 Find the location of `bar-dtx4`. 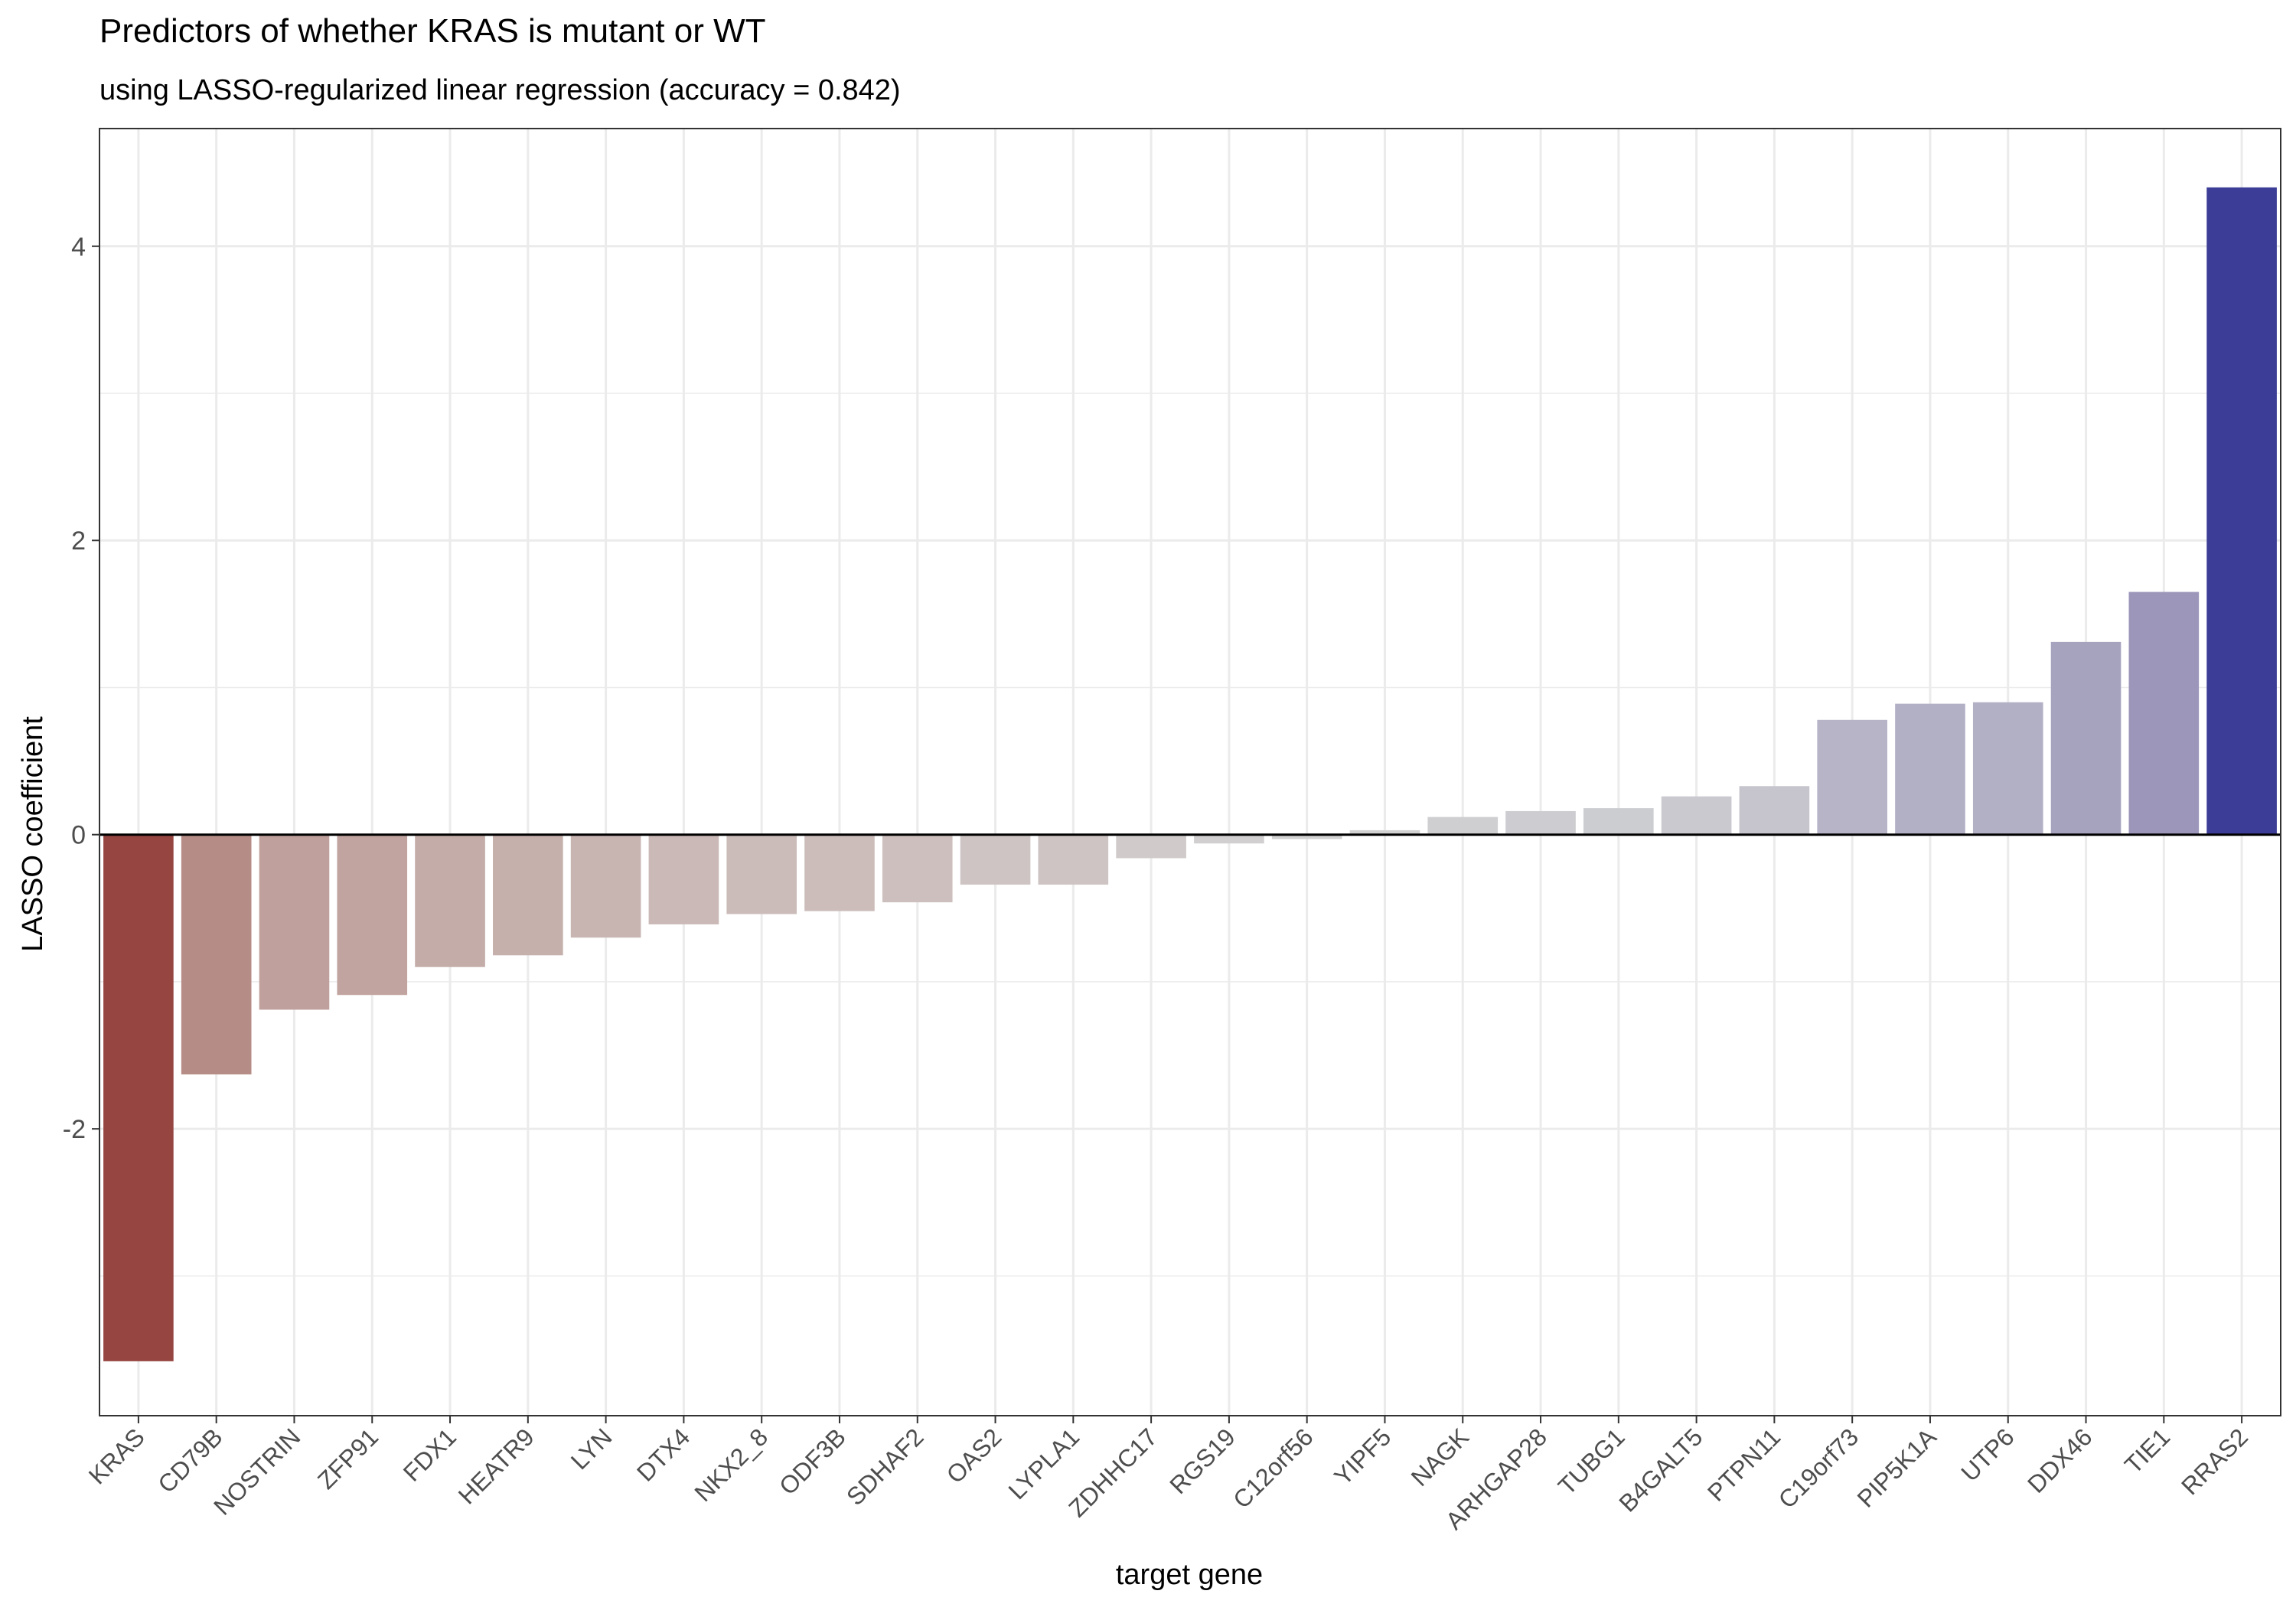

bar-dtx4 is located at coordinates (683, 879).